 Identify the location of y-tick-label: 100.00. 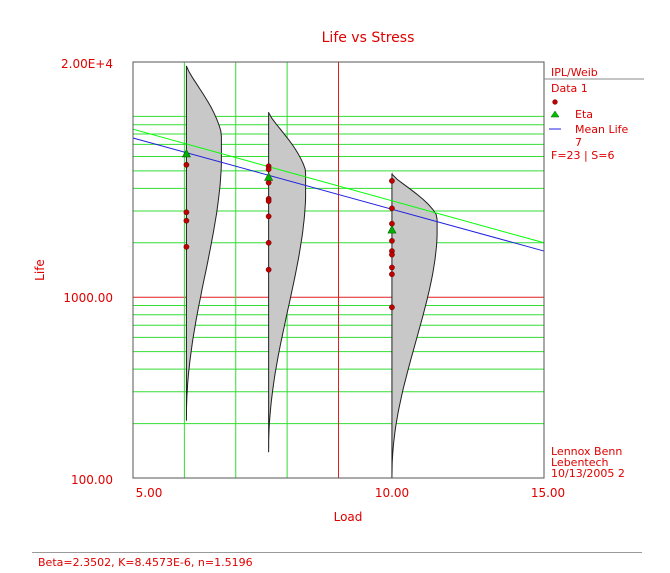
(92, 480).